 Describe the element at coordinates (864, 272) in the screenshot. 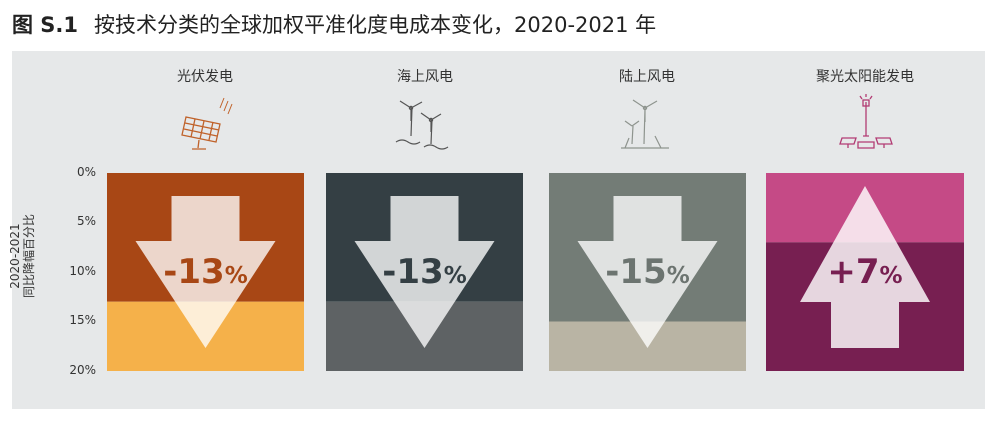

I see `data-label-csp: +7%` at that location.